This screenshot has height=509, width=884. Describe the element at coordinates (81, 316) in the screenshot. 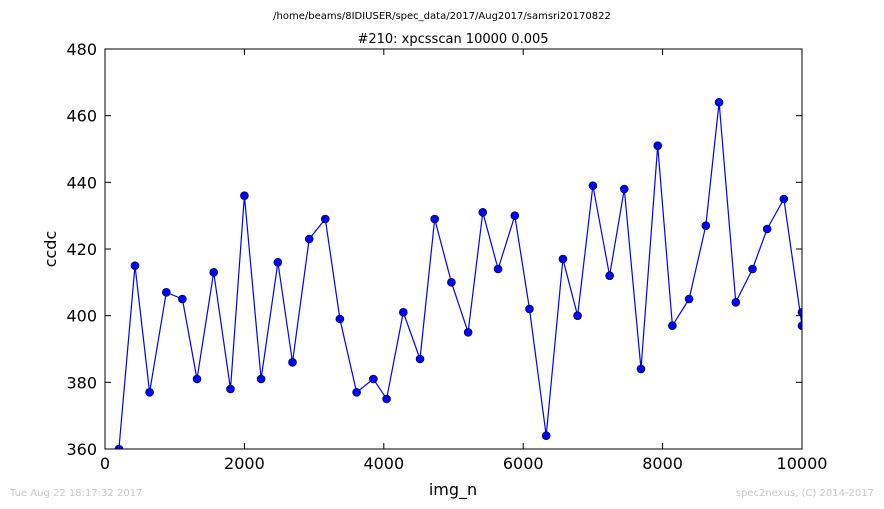

I see `y-tick-label: 400` at that location.